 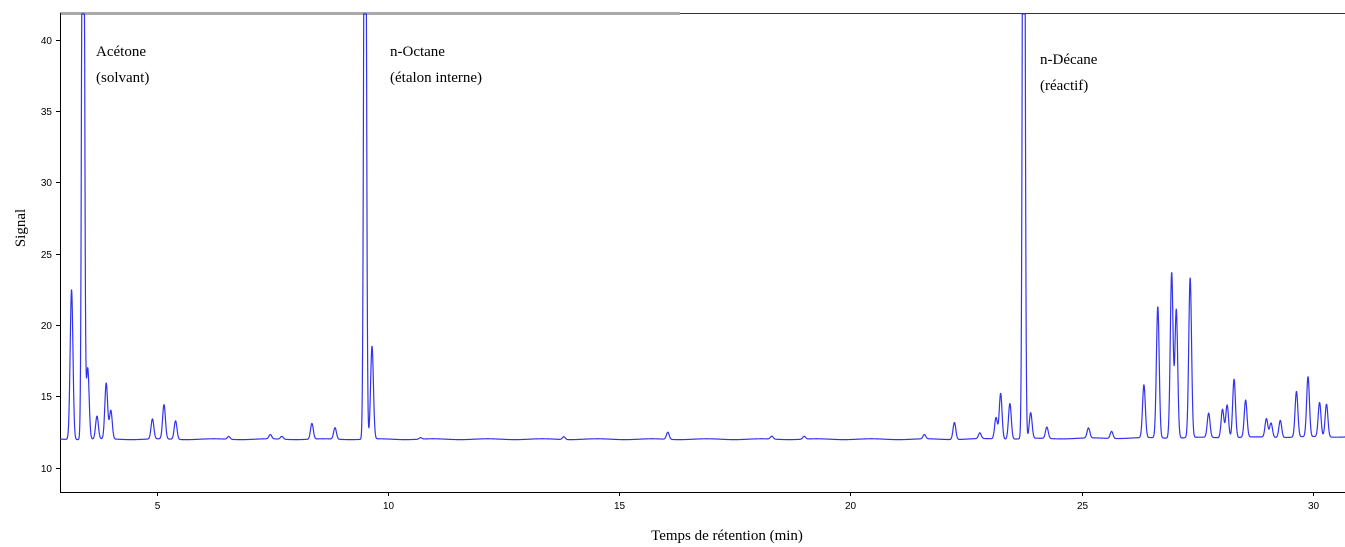 I want to click on y-tick-label: 15, so click(x=47, y=397).